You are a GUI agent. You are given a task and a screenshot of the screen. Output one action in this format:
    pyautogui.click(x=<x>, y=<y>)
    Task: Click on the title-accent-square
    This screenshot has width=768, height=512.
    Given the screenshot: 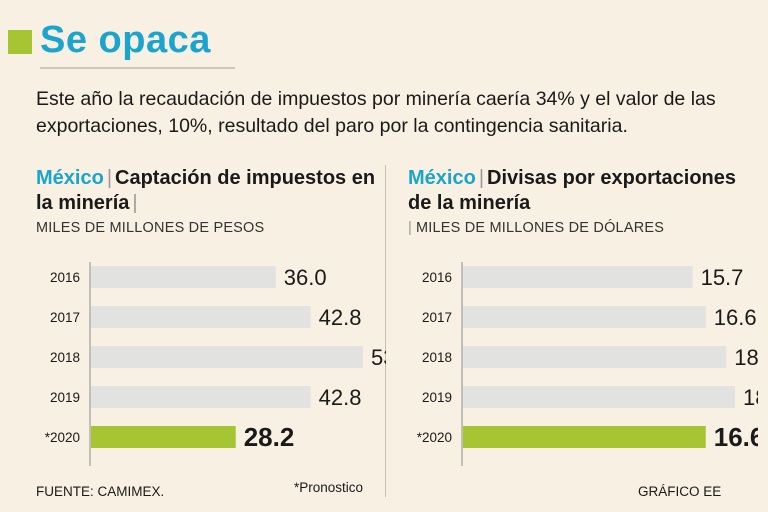 What is the action you would take?
    pyautogui.click(x=20, y=42)
    